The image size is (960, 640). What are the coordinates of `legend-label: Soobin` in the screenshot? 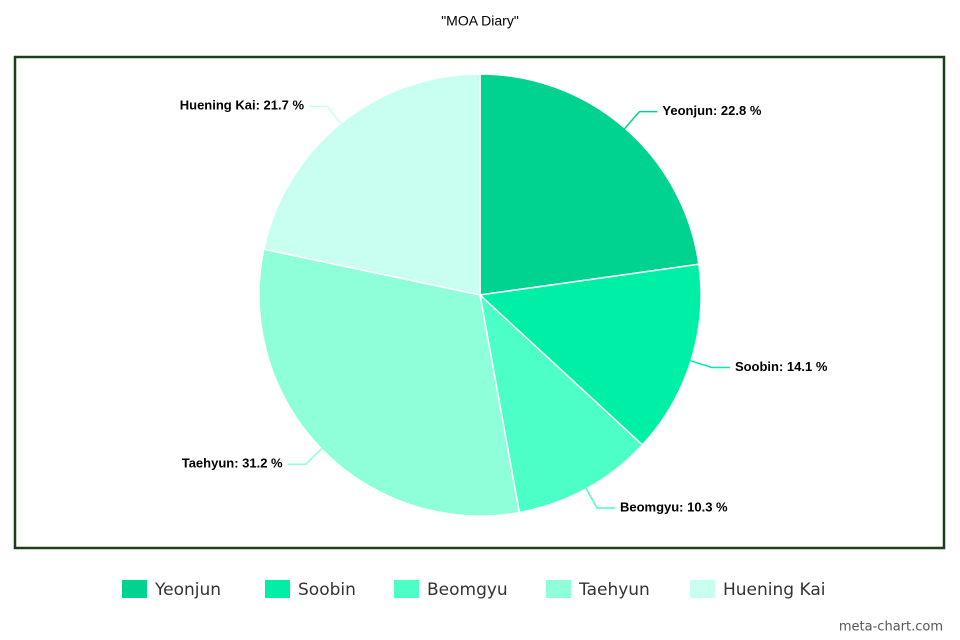 It's located at (327, 590).